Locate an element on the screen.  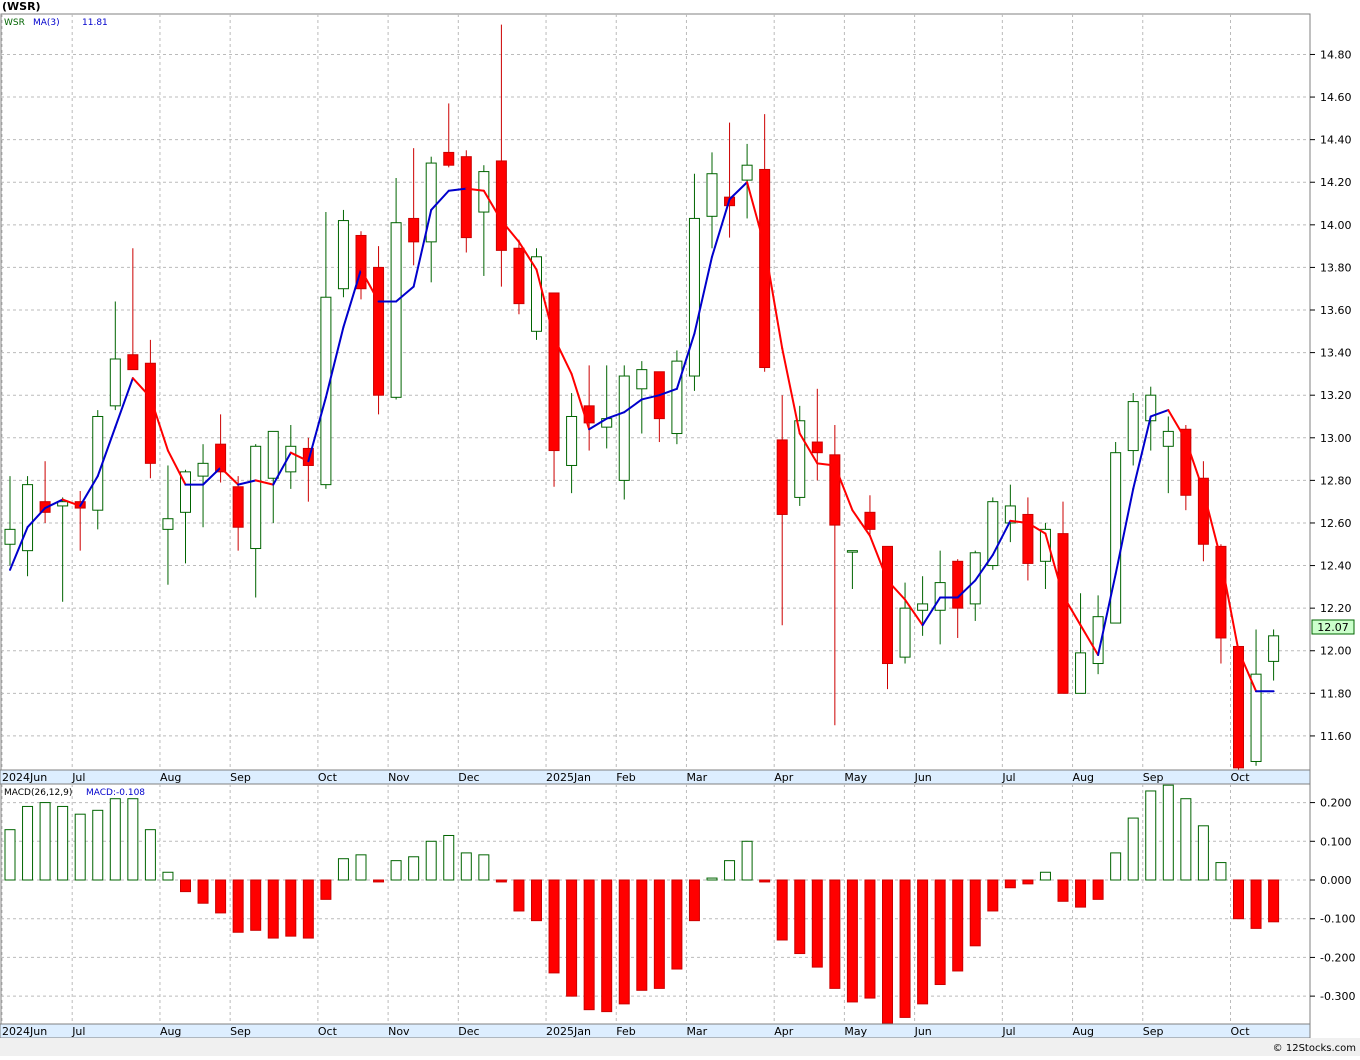
month-label: Aug is located at coordinates (170, 777).